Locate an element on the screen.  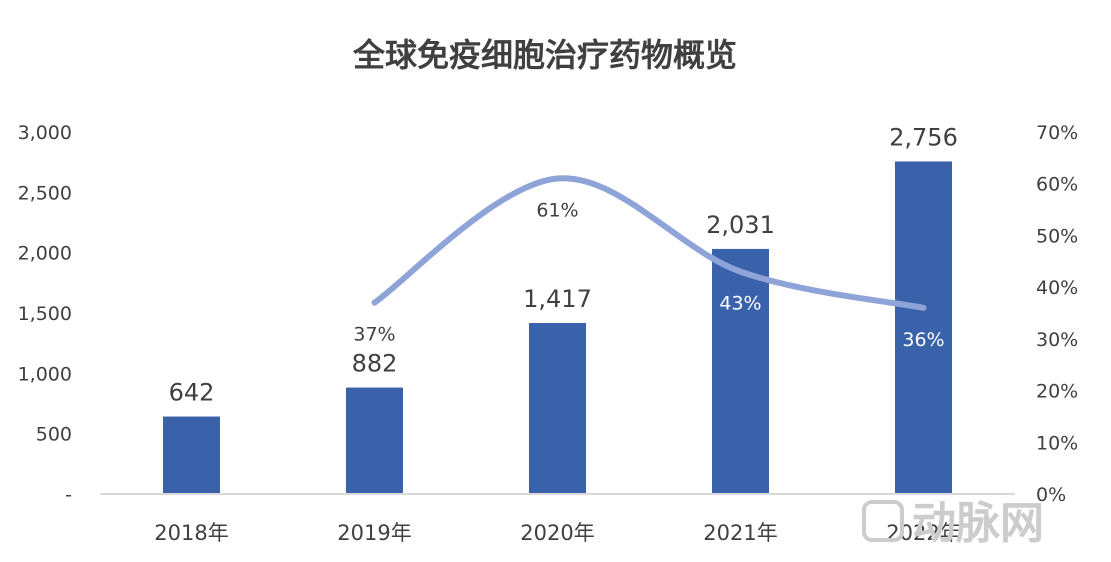
y-left-tick-label: 2,500 is located at coordinates (45, 193).